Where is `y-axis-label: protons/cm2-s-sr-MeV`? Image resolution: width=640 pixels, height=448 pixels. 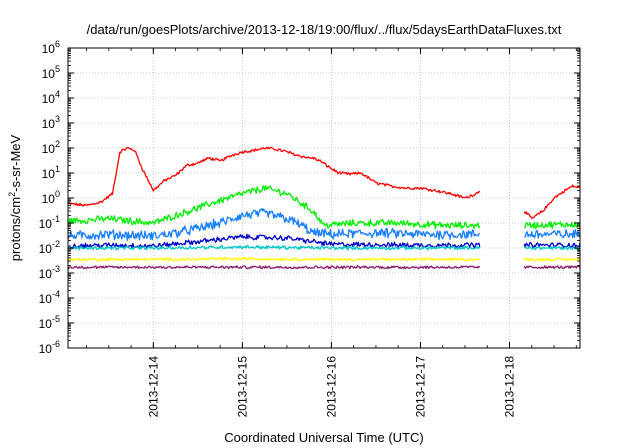 y-axis-label: protons/cm2-s-sr-MeV is located at coordinates (15, 197).